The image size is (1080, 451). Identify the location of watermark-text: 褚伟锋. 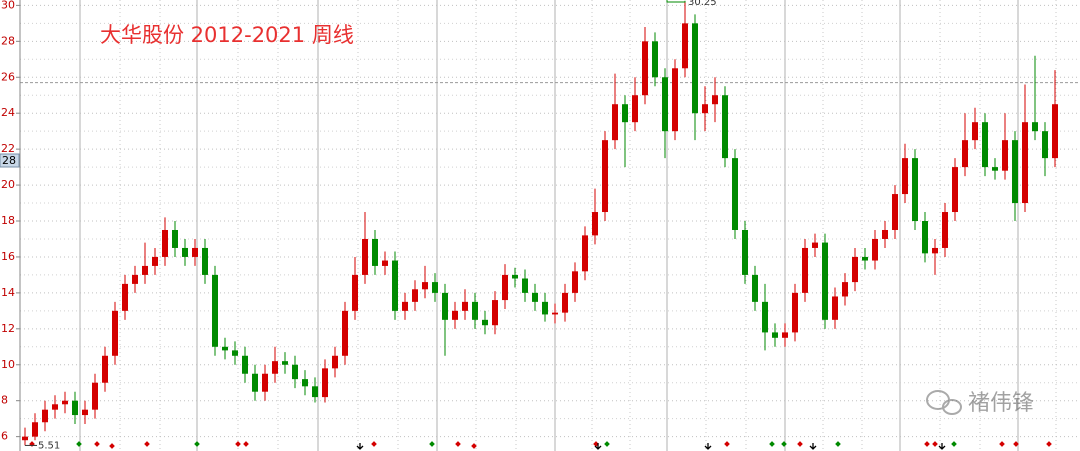
(1001, 403).